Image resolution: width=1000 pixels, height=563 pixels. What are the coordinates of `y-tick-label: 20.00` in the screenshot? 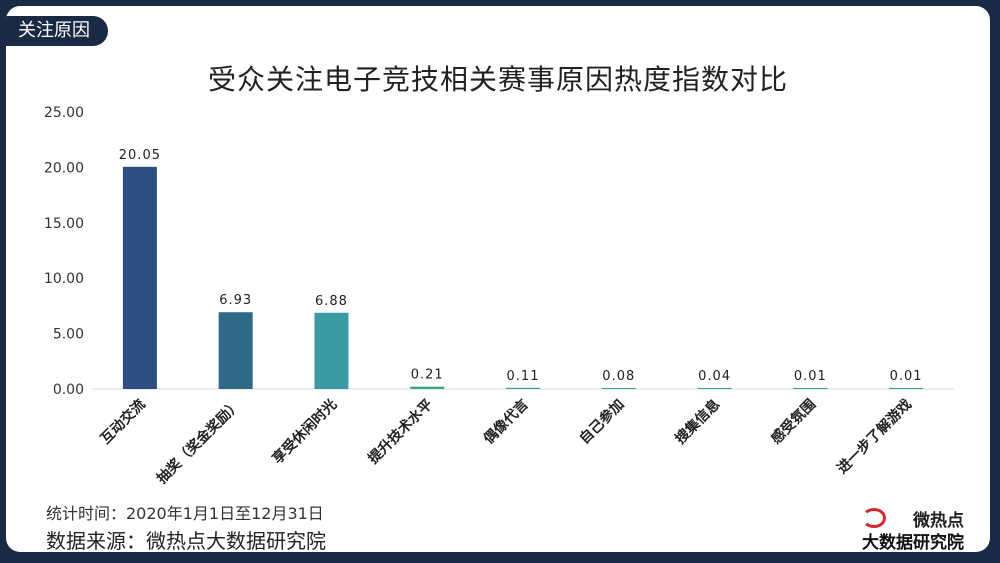 It's located at (64, 168).